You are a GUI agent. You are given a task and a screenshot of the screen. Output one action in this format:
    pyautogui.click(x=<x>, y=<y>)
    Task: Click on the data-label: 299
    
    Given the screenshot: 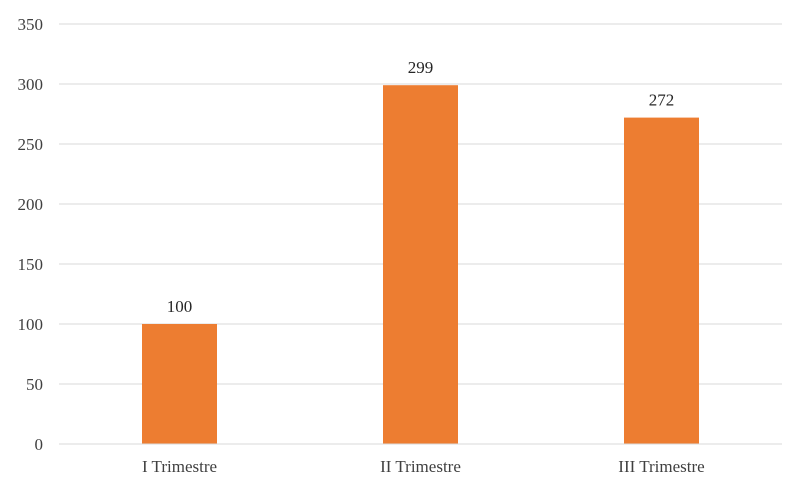 What is the action you would take?
    pyautogui.click(x=421, y=67)
    